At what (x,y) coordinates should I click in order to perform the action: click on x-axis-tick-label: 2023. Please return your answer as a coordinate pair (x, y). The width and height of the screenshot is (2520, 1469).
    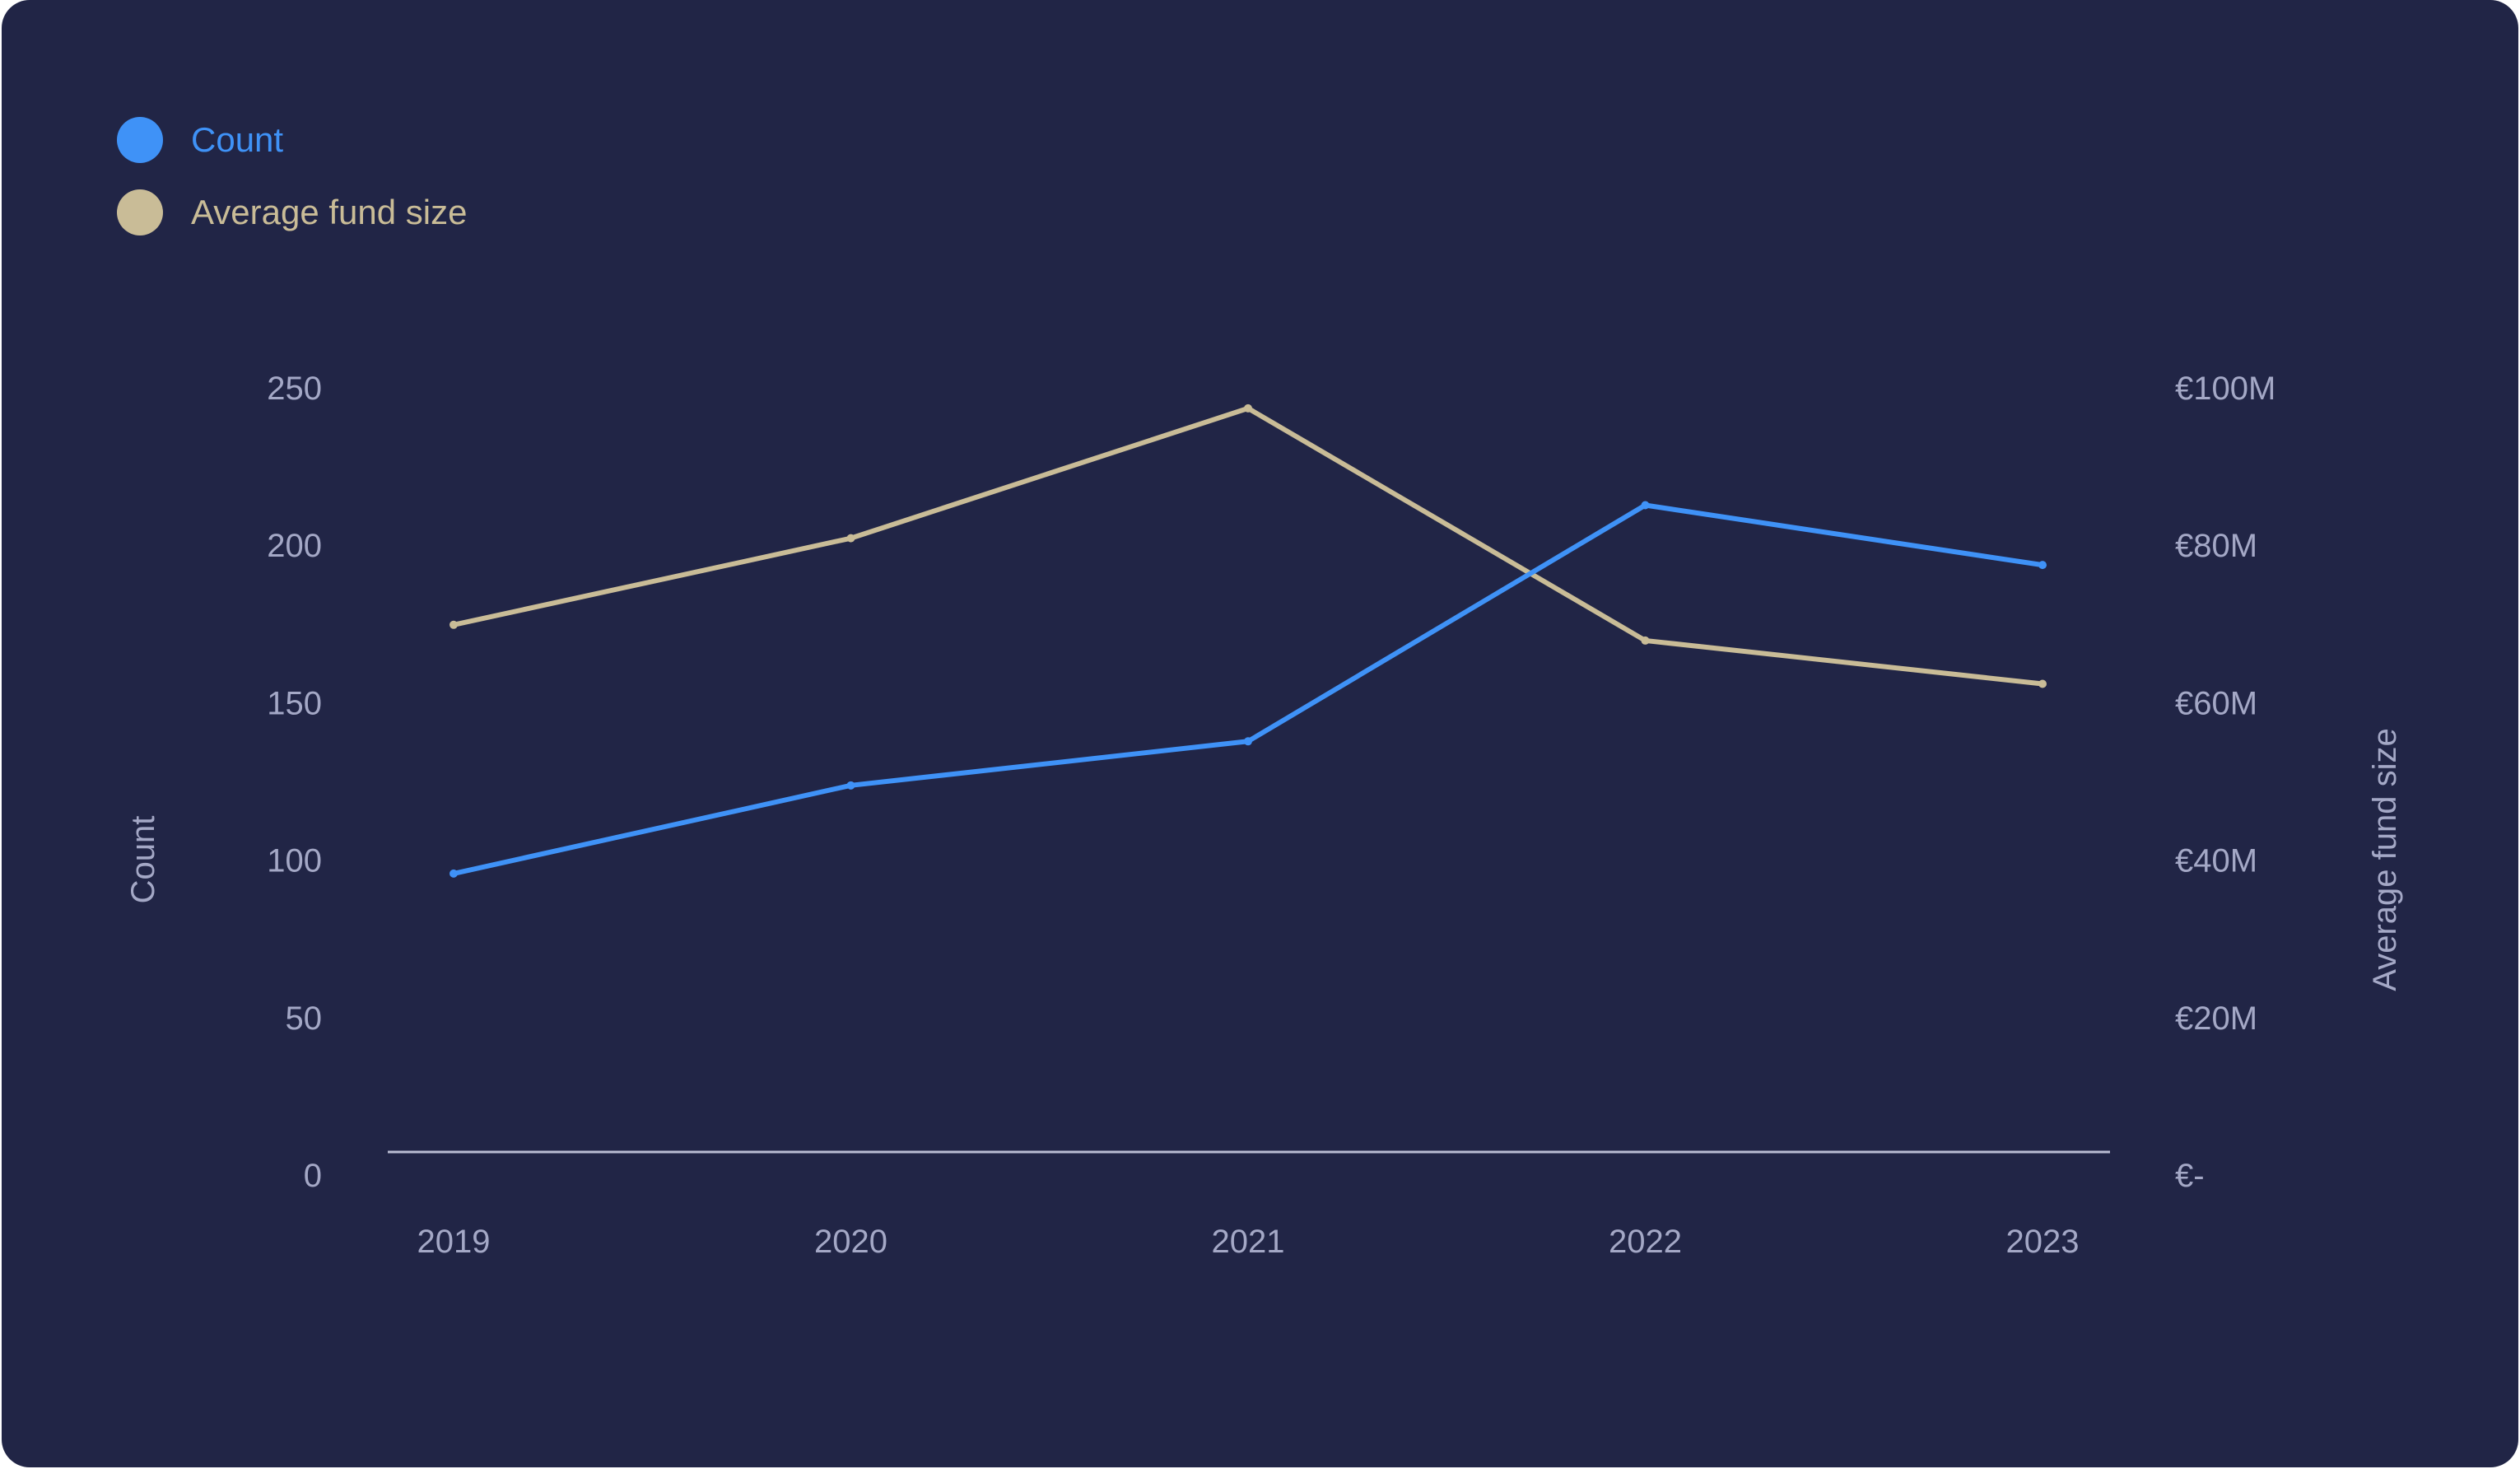
    Looking at the image, I should click on (2043, 1242).